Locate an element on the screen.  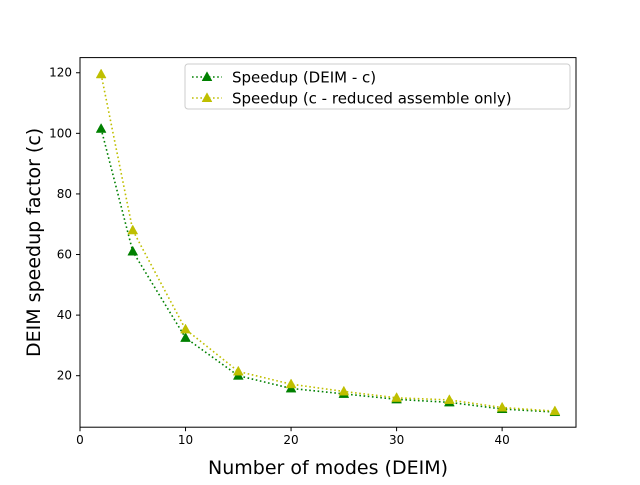
y-axis-label: DEIM speedup factor (c) is located at coordinates (34, 242).